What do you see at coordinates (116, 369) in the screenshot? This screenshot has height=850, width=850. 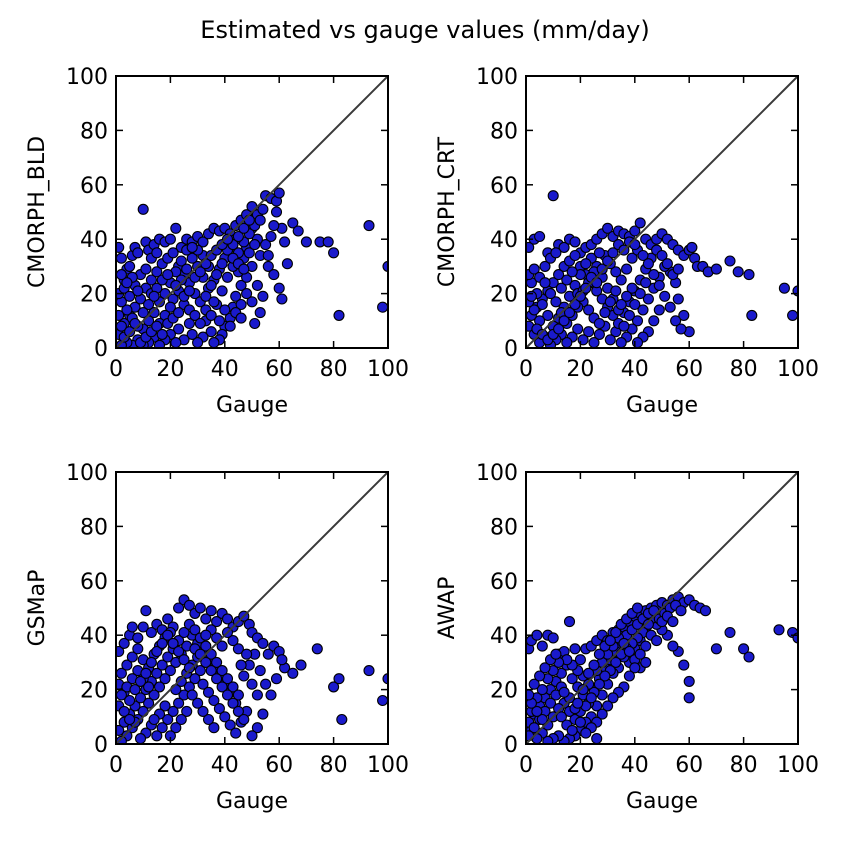 I see `x-tick-label: 0` at bounding box center [116, 369].